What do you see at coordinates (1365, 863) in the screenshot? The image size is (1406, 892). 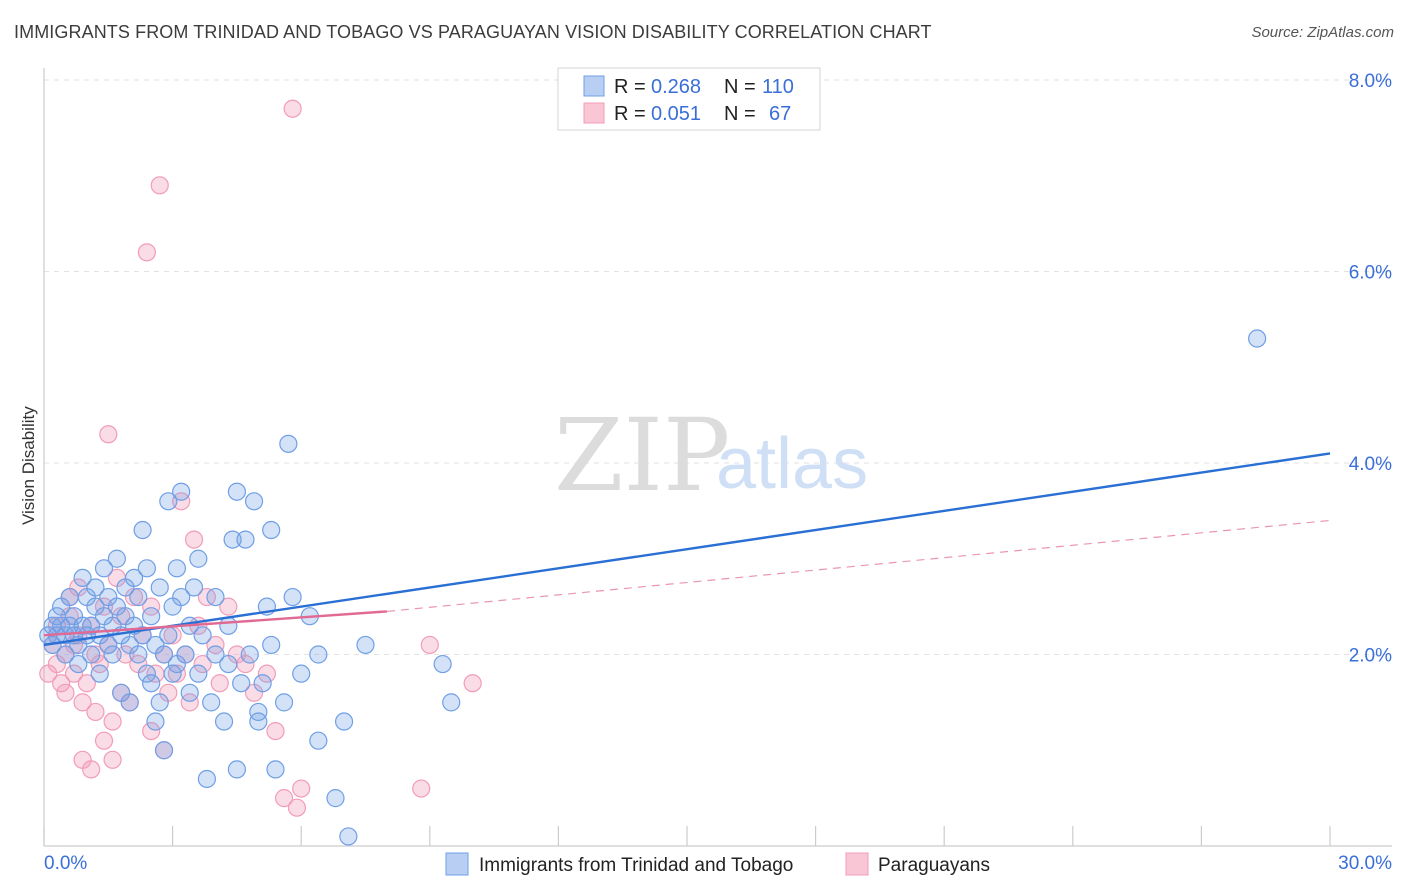 I see `x-tick-label-1: 30.0%` at bounding box center [1365, 863].